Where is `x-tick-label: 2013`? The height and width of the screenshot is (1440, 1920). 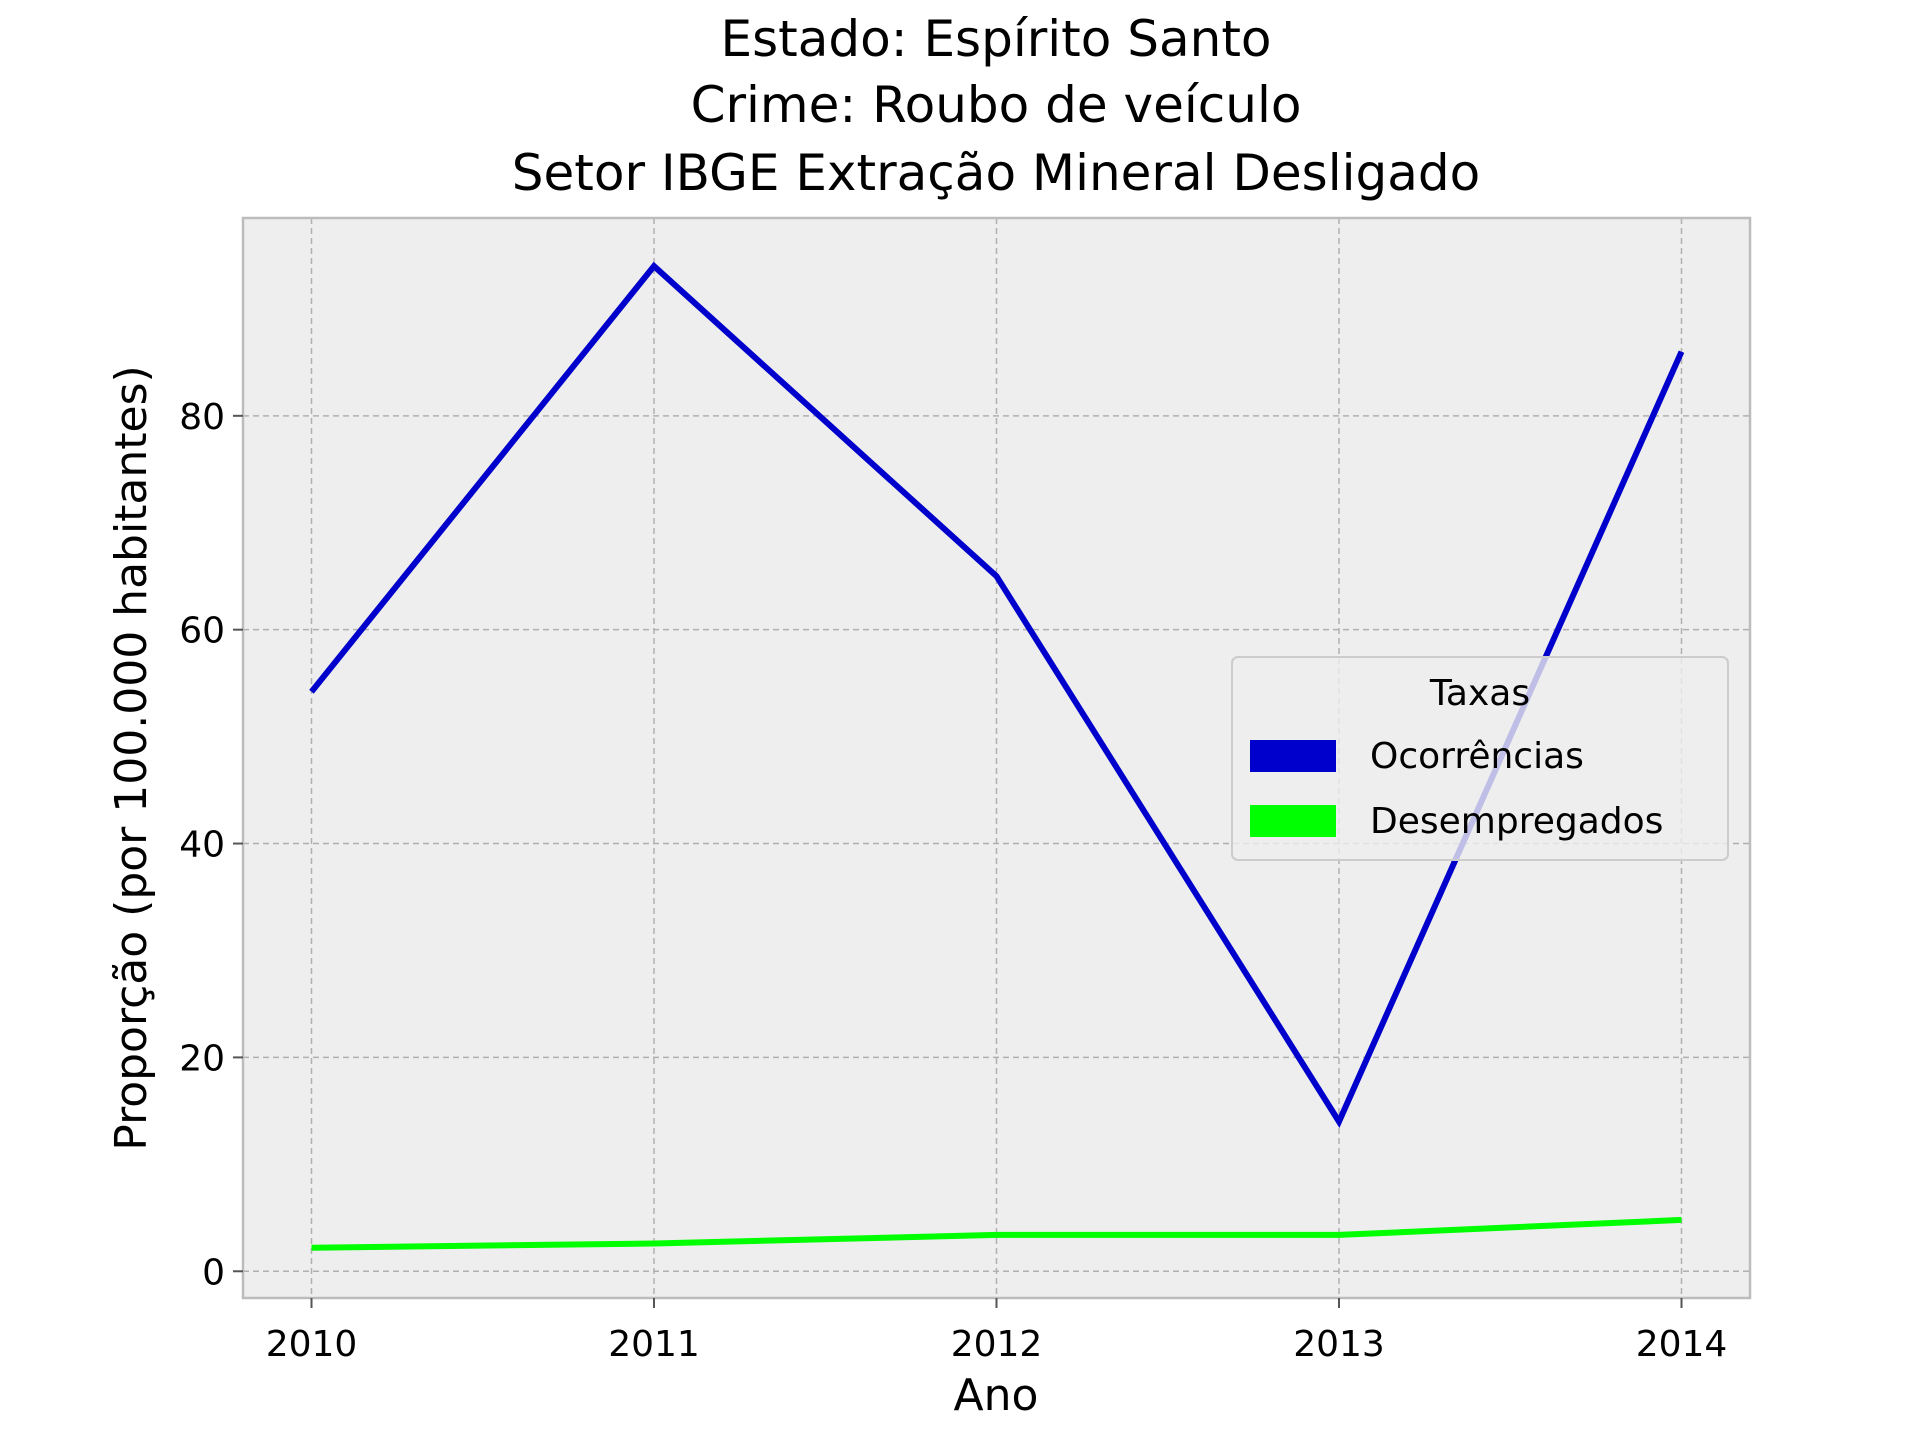 x-tick-label: 2013 is located at coordinates (1339, 1344).